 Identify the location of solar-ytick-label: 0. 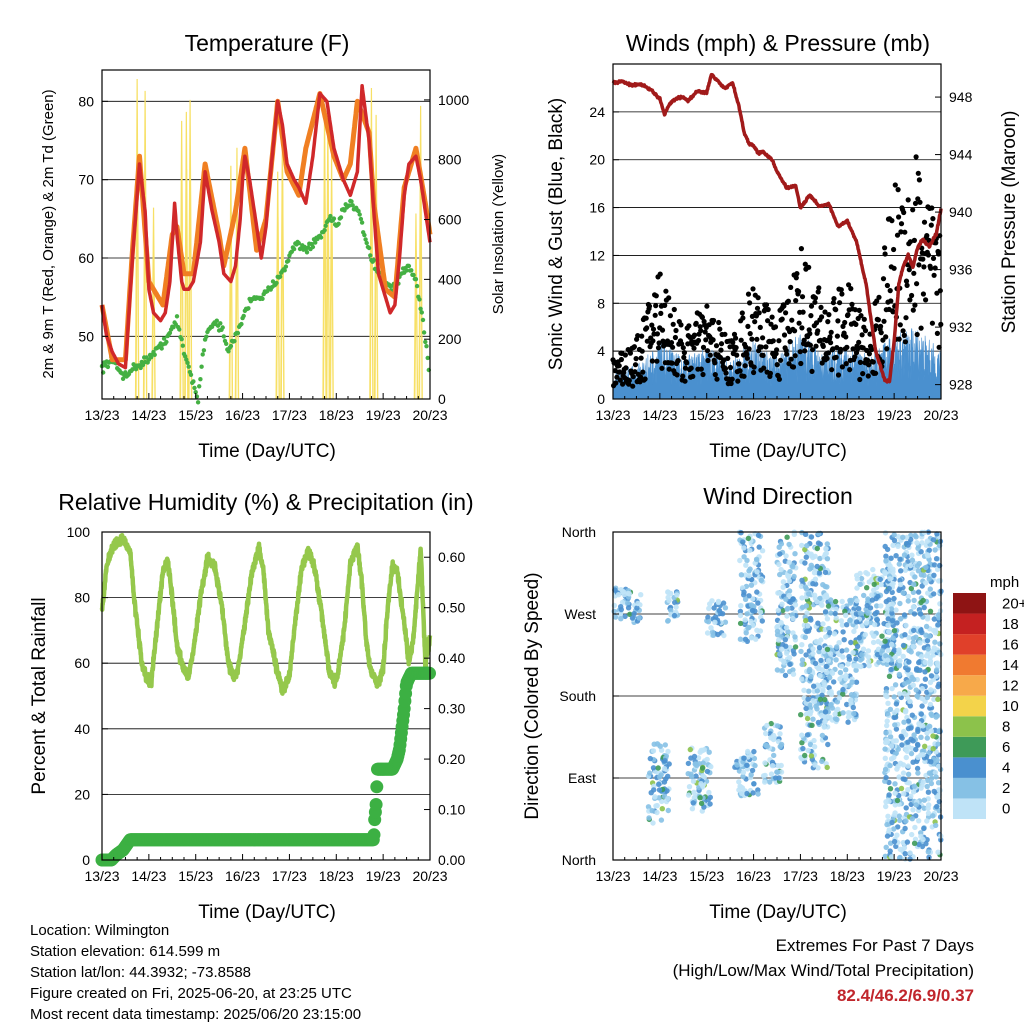
(442, 399).